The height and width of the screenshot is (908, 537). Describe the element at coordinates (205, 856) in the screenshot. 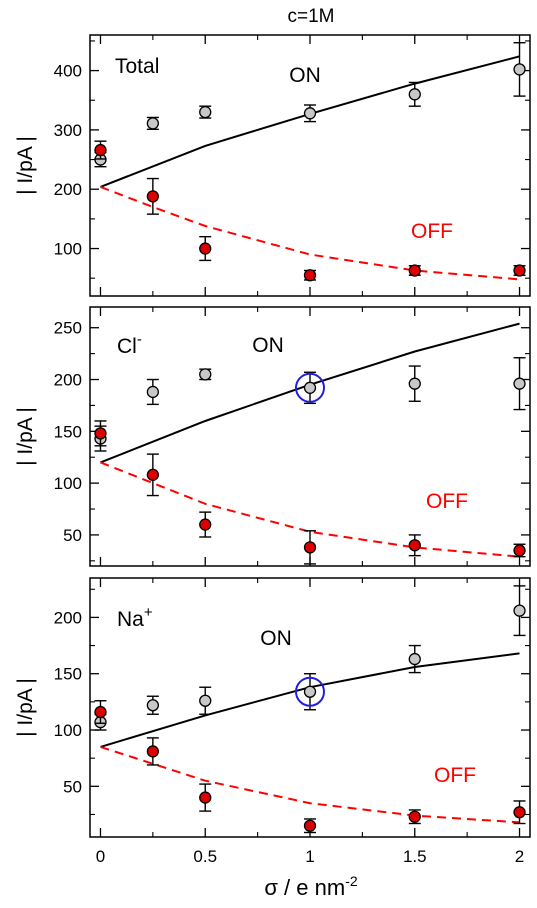

I see `x-tick-label: 0.5` at that location.